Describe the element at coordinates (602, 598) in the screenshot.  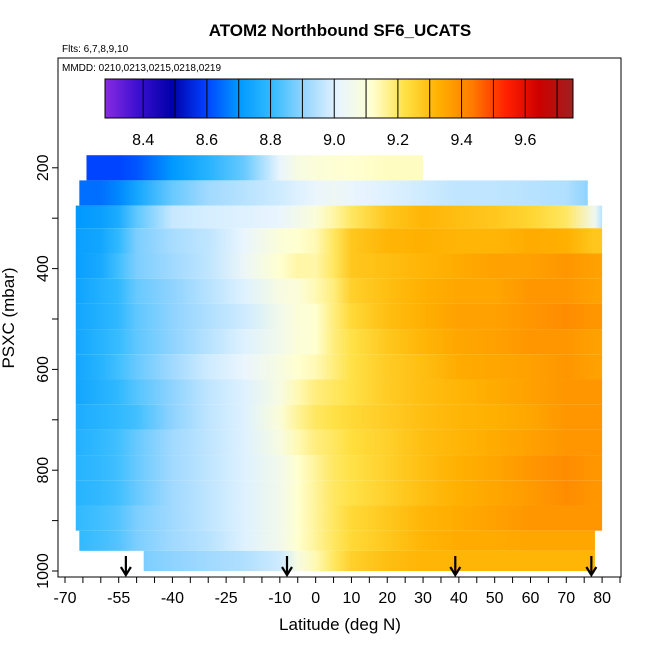
I see `x-tick-label: 80` at that location.